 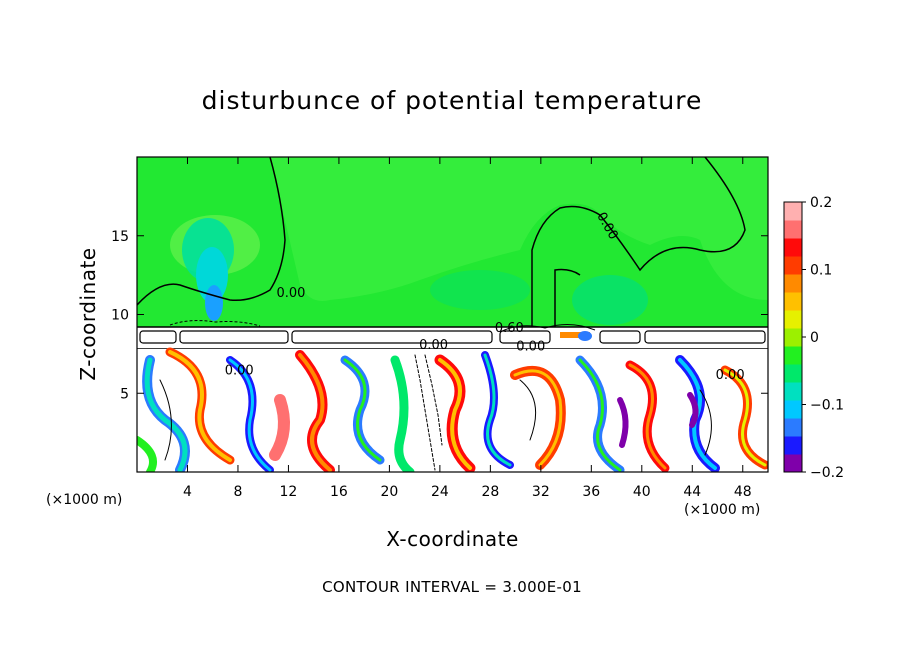 What do you see at coordinates (591, 492) in the screenshot?
I see `x-tick-label: 36` at bounding box center [591, 492].